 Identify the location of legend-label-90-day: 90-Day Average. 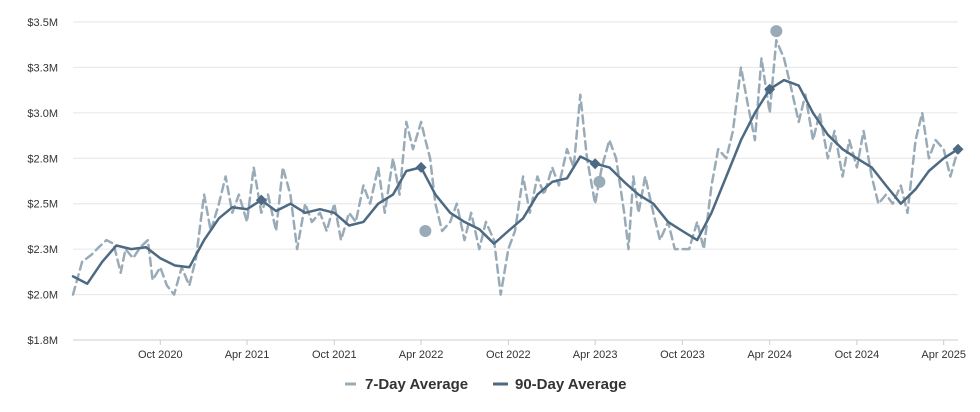
(570, 384).